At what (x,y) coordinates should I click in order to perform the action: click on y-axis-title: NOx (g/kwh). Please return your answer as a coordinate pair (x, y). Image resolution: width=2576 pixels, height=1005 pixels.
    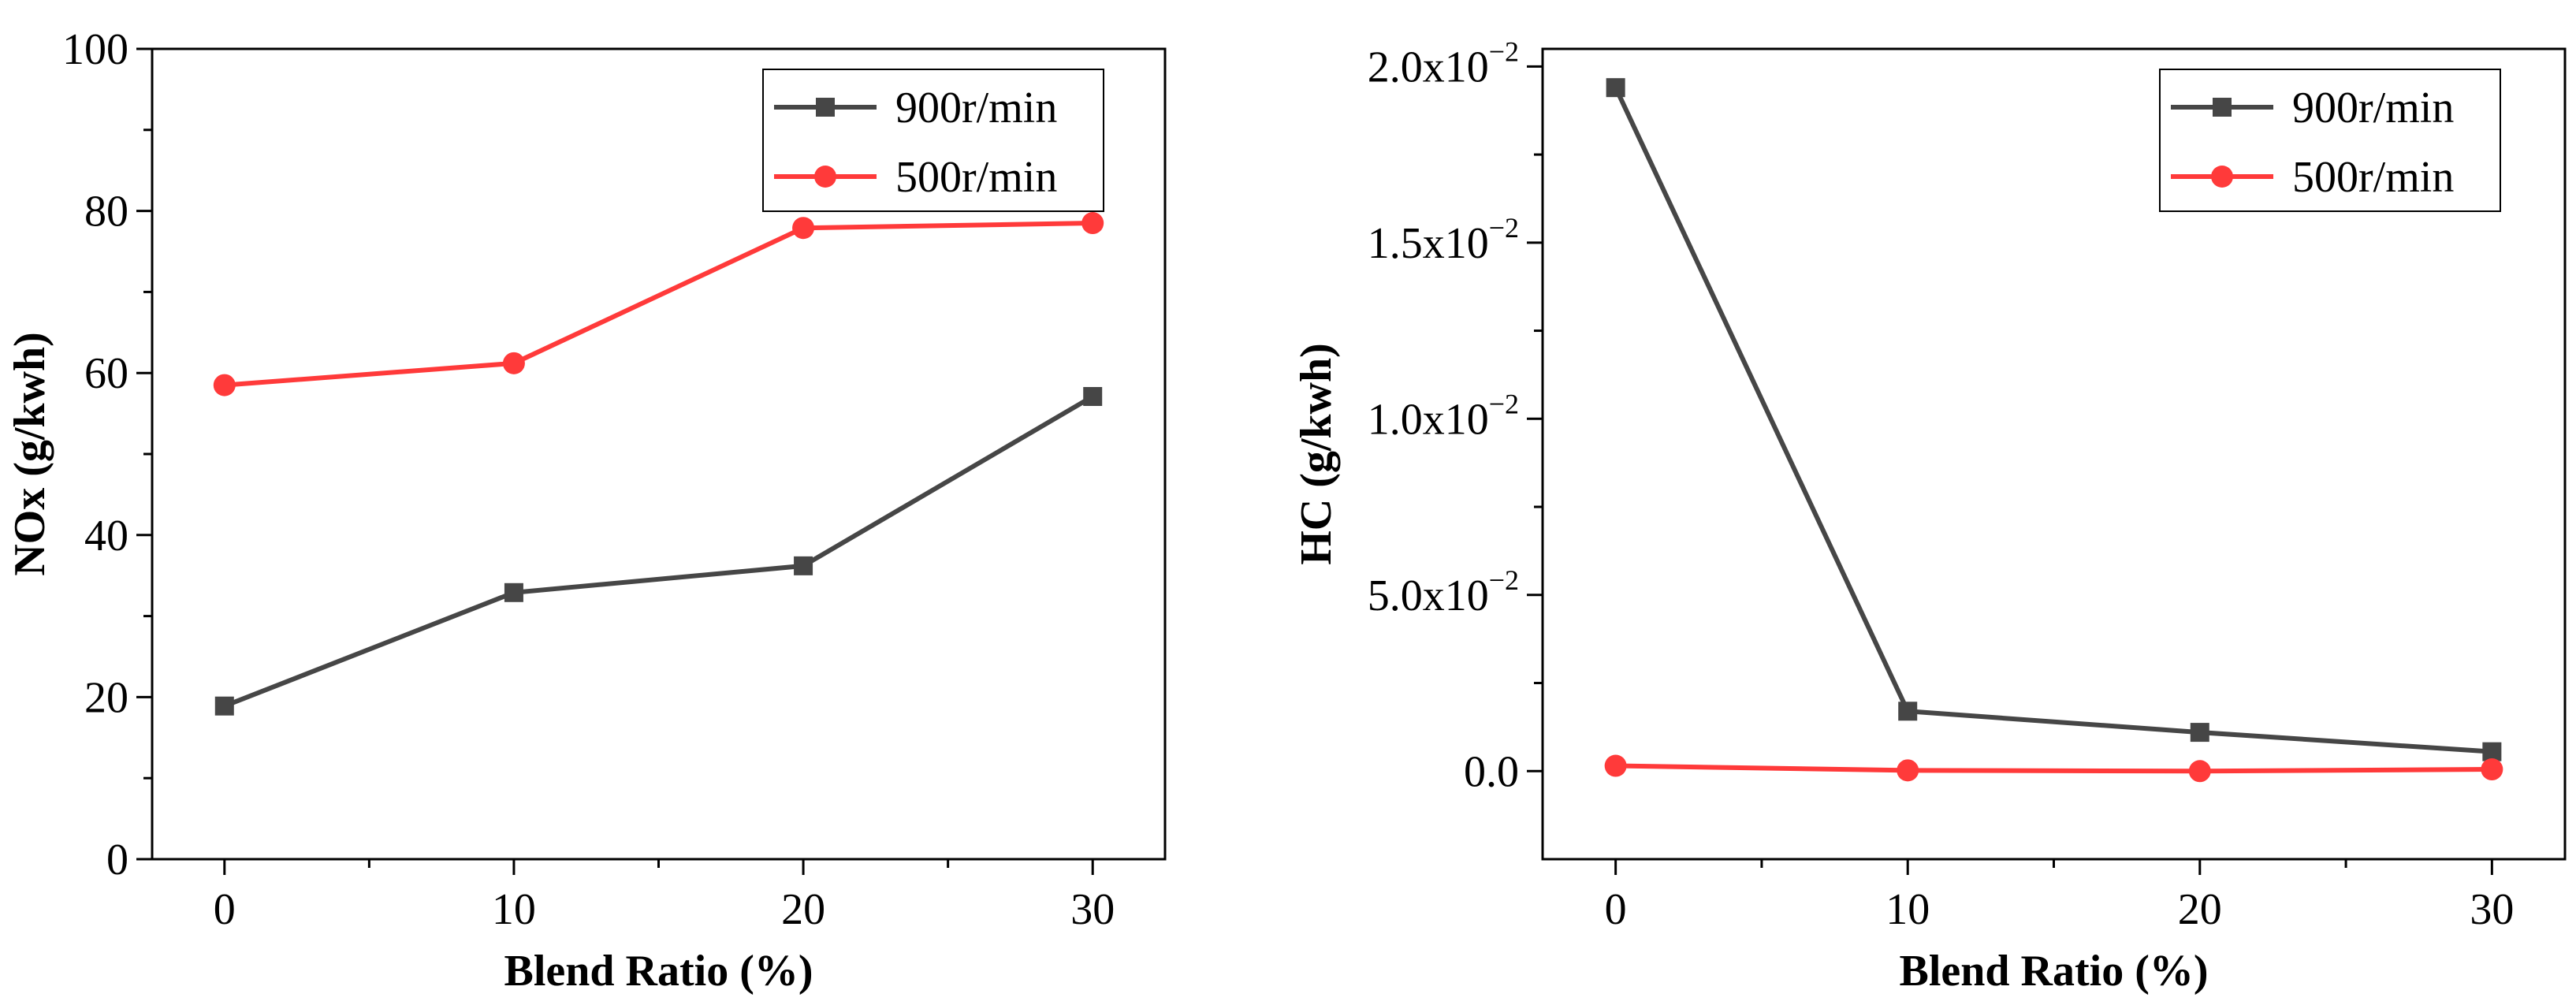
    Looking at the image, I should click on (30, 454).